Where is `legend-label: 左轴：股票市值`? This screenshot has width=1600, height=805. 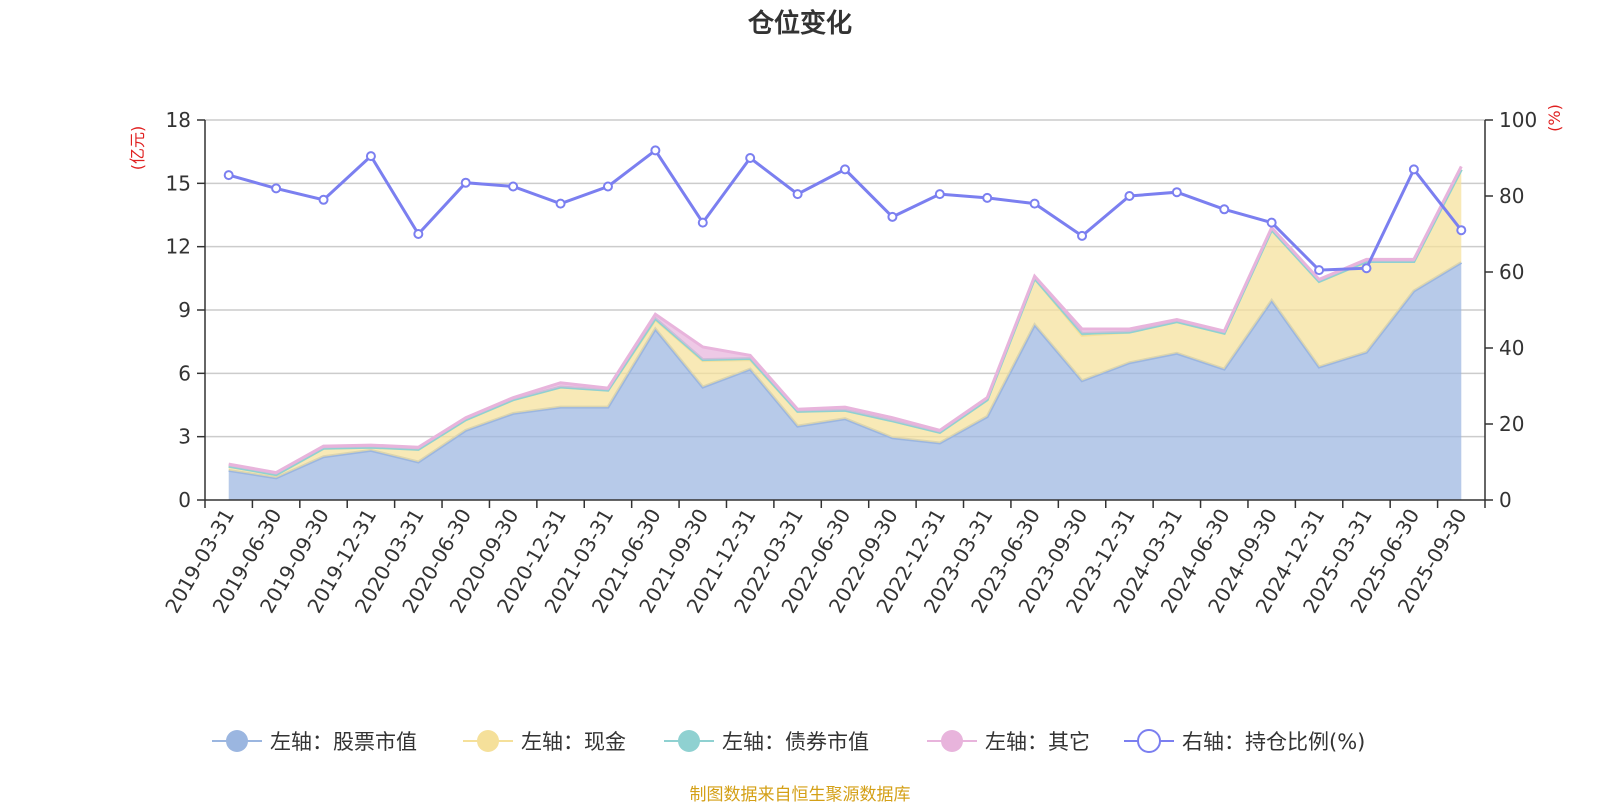 legend-label: 左轴：股票市值 is located at coordinates (343, 742).